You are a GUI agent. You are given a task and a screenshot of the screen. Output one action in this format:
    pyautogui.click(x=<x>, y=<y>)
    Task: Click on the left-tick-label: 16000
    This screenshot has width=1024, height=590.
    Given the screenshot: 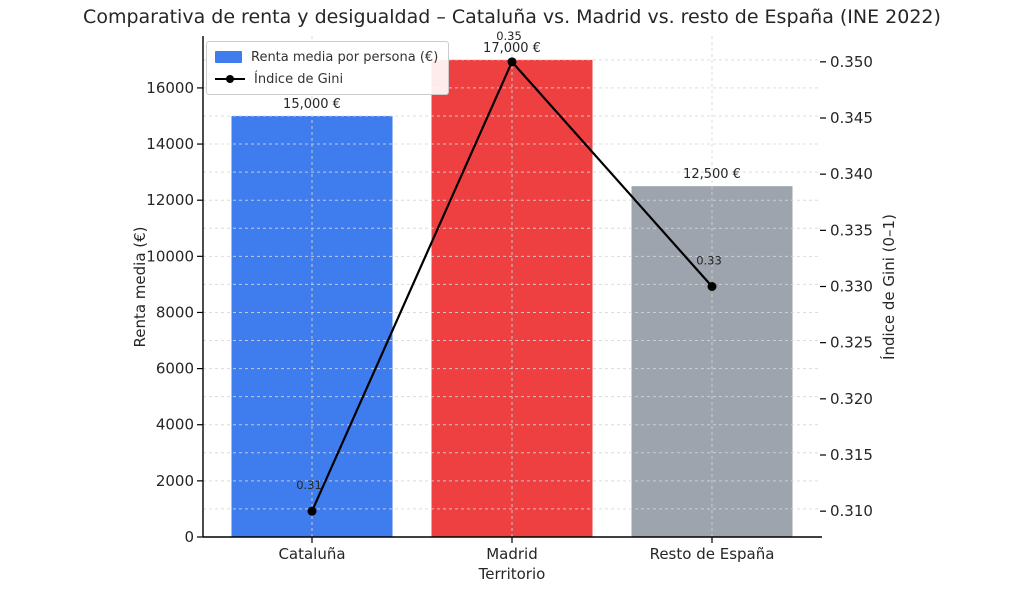 What is the action you would take?
    pyautogui.click(x=170, y=88)
    